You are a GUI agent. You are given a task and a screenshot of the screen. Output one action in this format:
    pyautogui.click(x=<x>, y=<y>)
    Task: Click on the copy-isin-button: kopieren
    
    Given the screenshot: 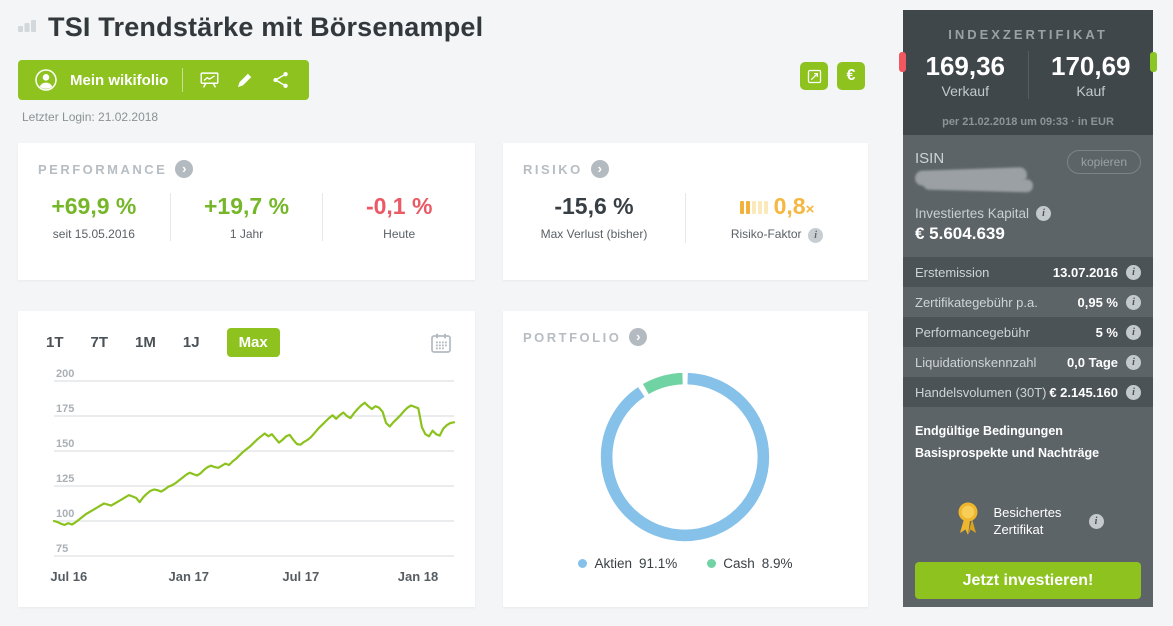 What is the action you would take?
    pyautogui.click(x=1103, y=162)
    